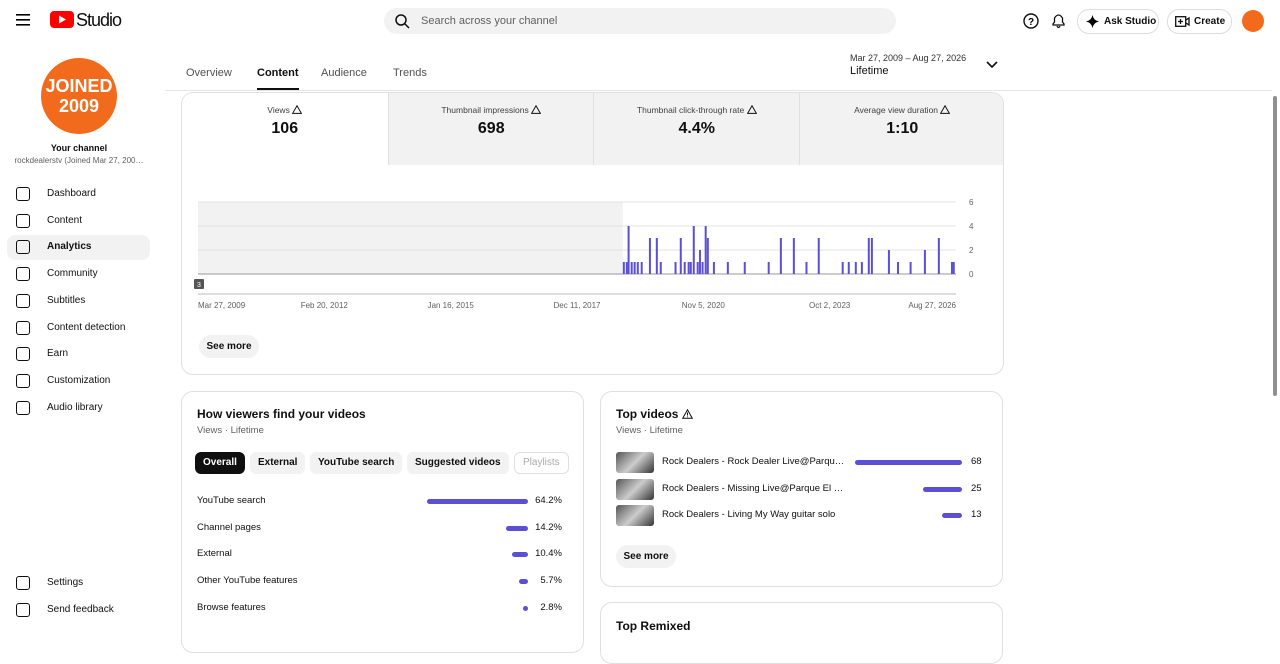  Describe the element at coordinates (214, 554) in the screenshot. I see `source-label: External` at that location.